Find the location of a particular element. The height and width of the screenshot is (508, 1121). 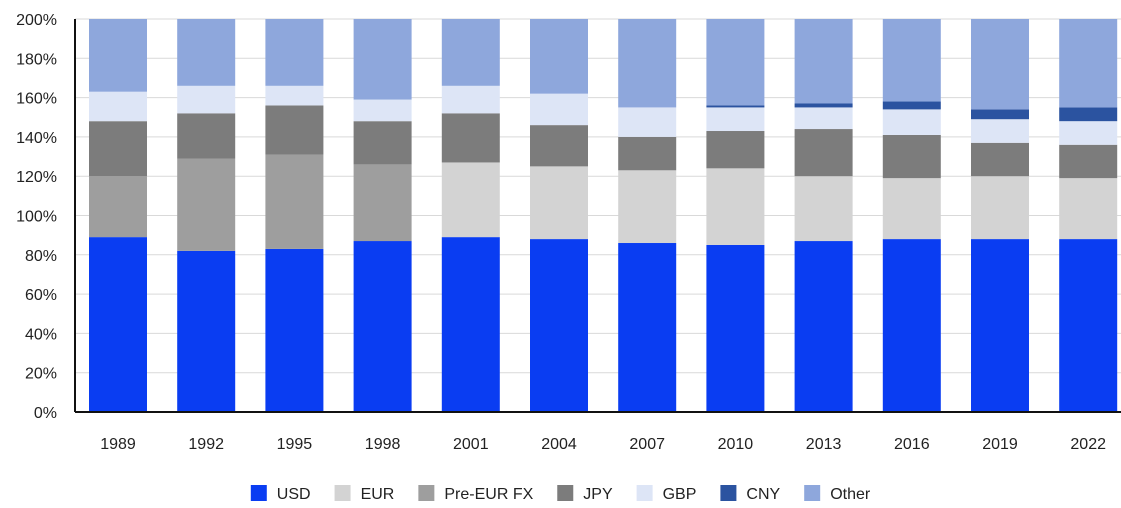

bar-segment-usd-1995 is located at coordinates (294, 330).